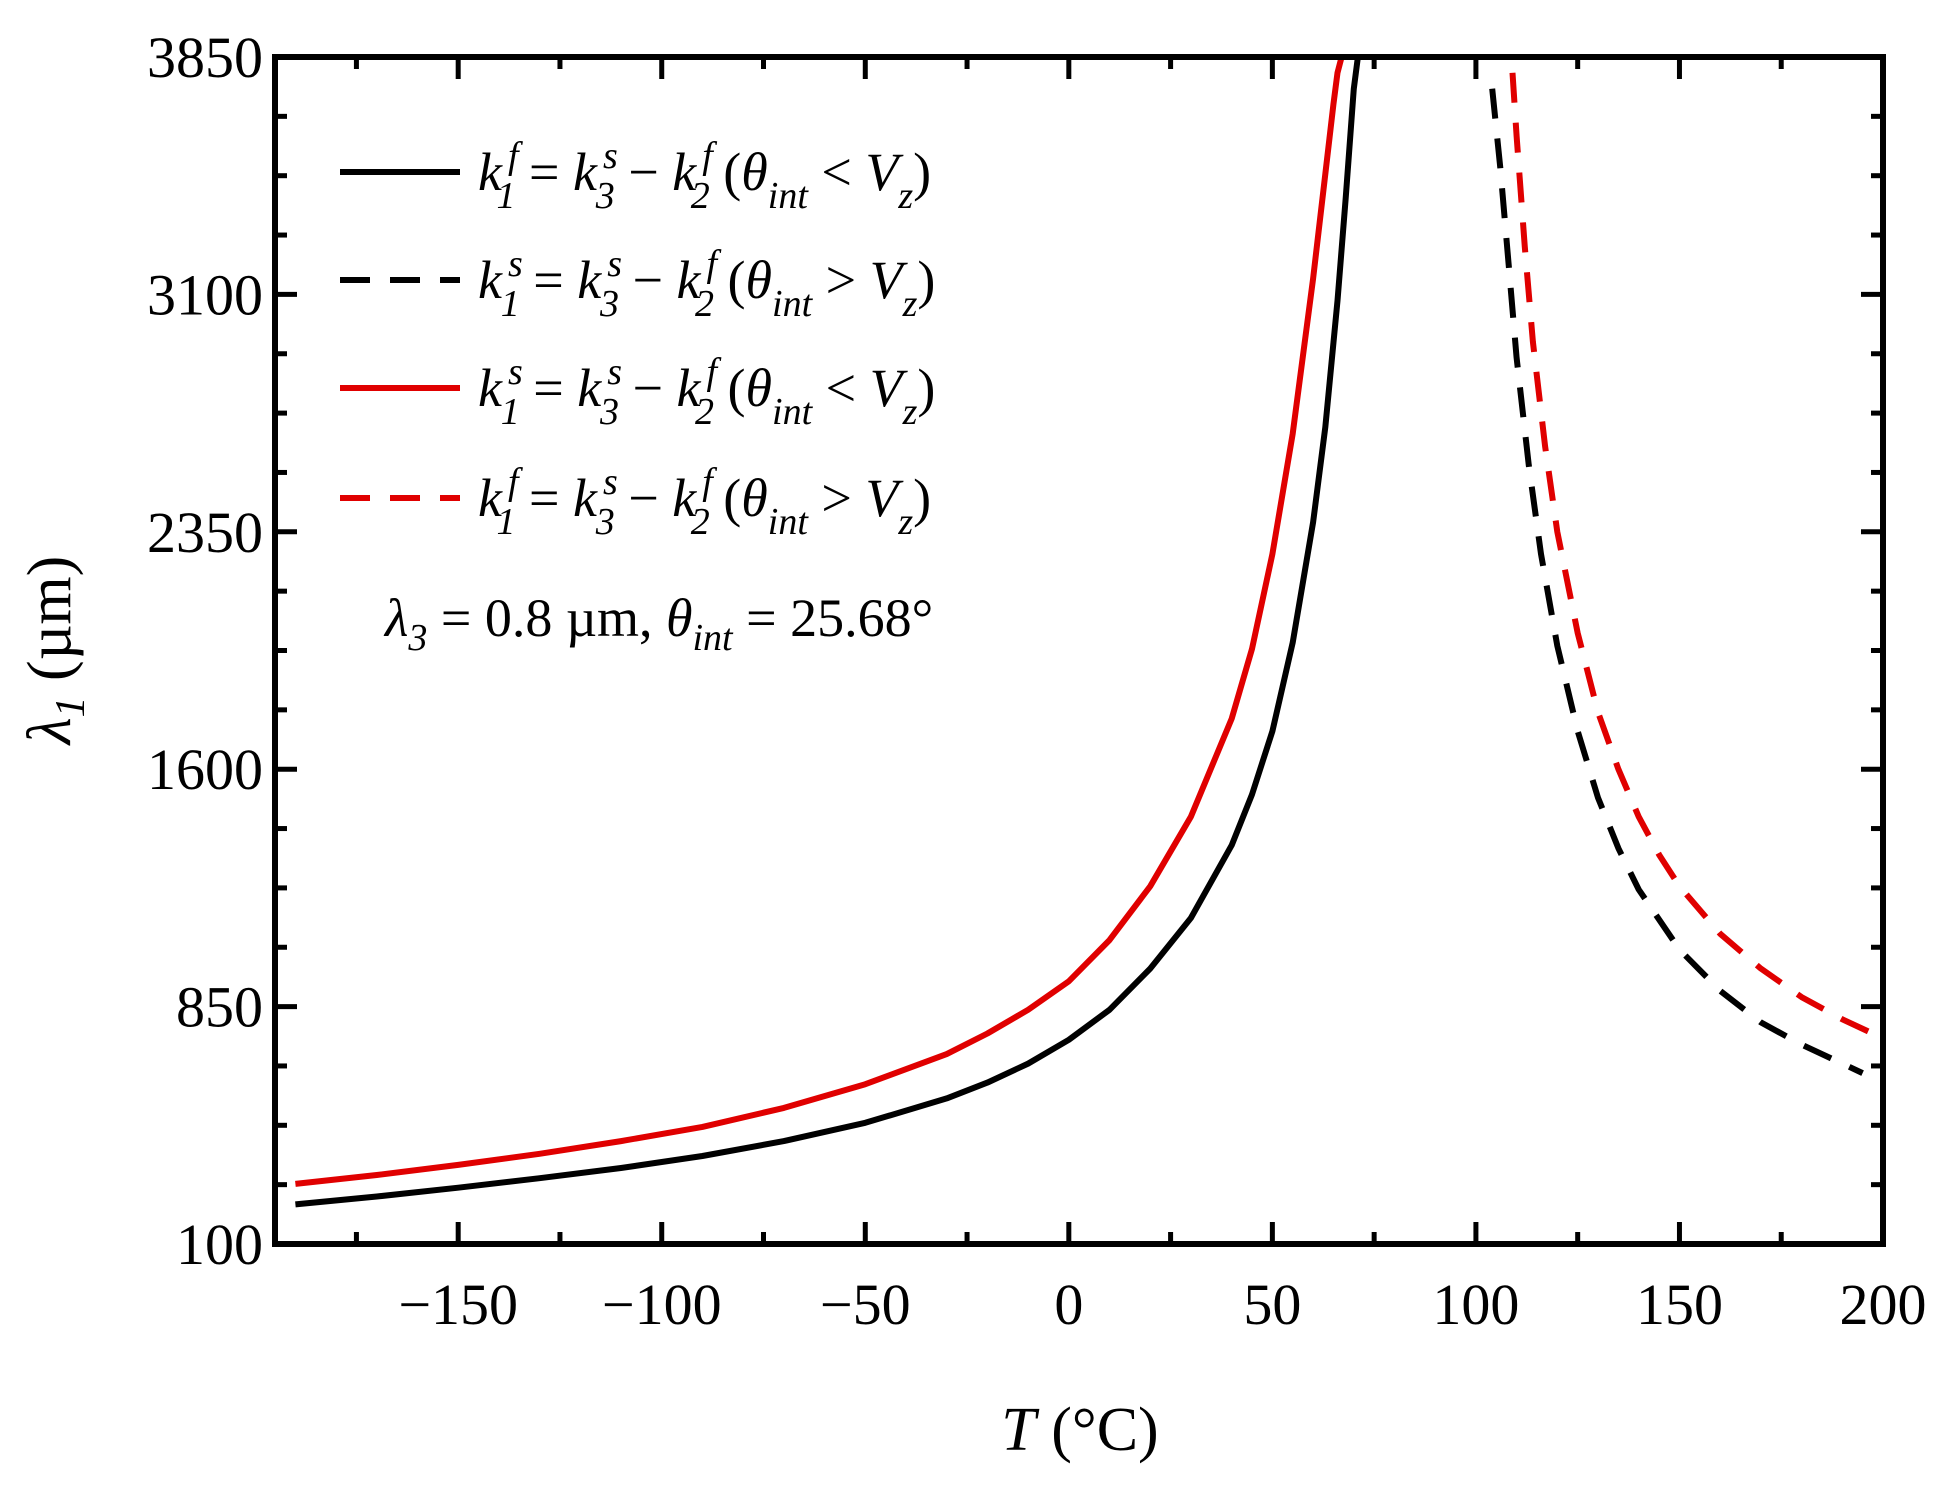 The image size is (1953, 1501). Describe the element at coordinates (219, 1244) in the screenshot. I see `y-tick-label: 100` at that location.